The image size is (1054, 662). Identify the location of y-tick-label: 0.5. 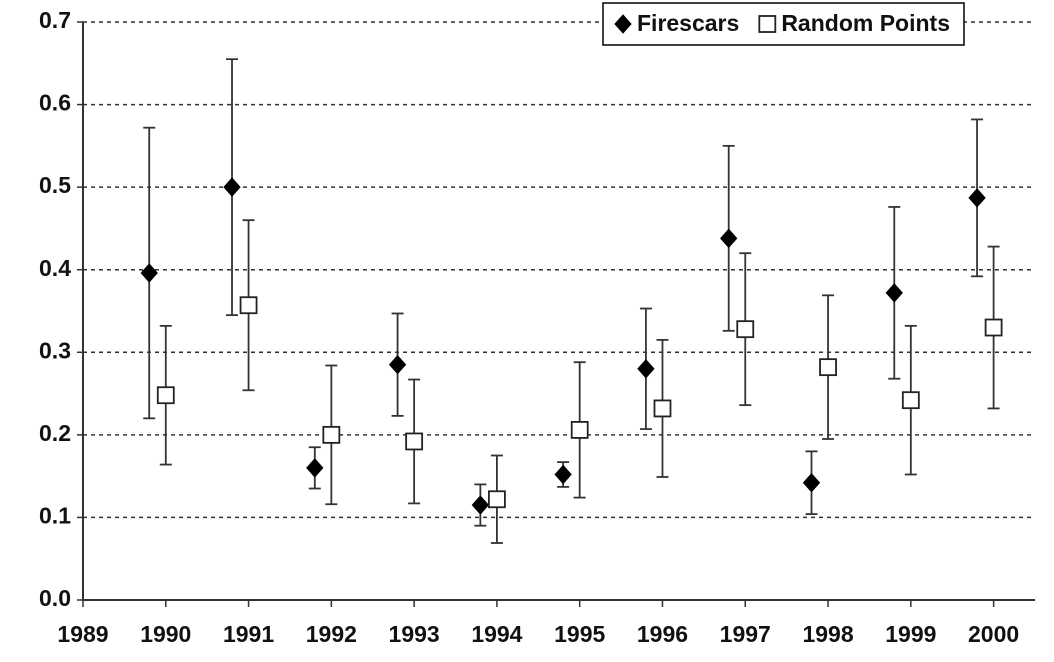
(55, 185).